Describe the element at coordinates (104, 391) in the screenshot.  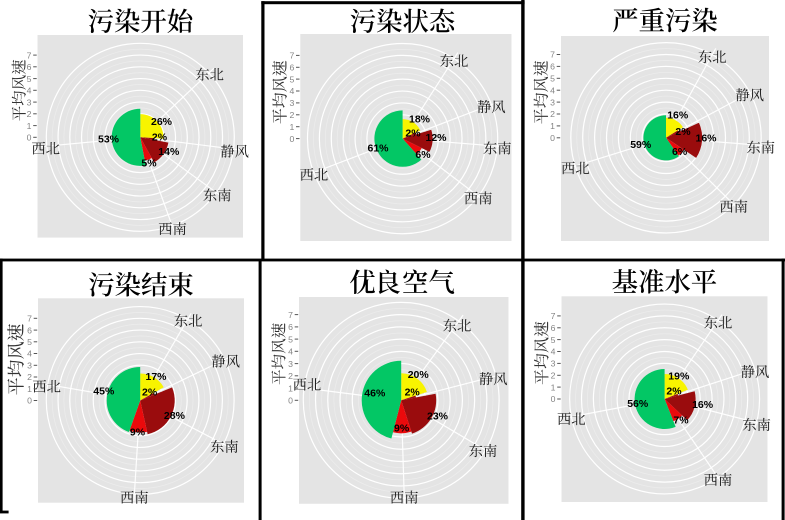
I see `svg-text: 45%` at that location.